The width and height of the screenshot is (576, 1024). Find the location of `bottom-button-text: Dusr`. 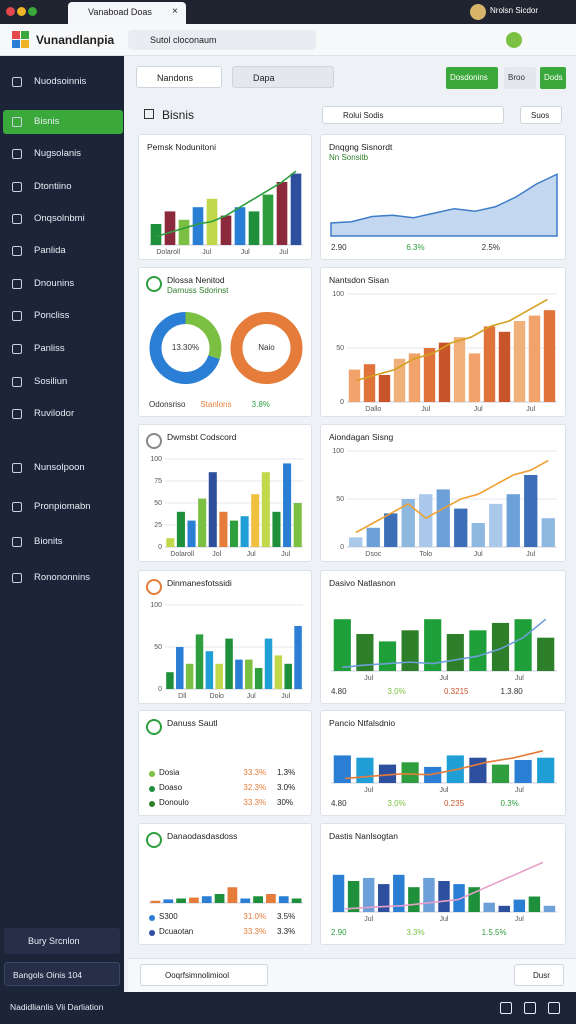

bottom-button-text: Dusr is located at coordinates (541, 975).